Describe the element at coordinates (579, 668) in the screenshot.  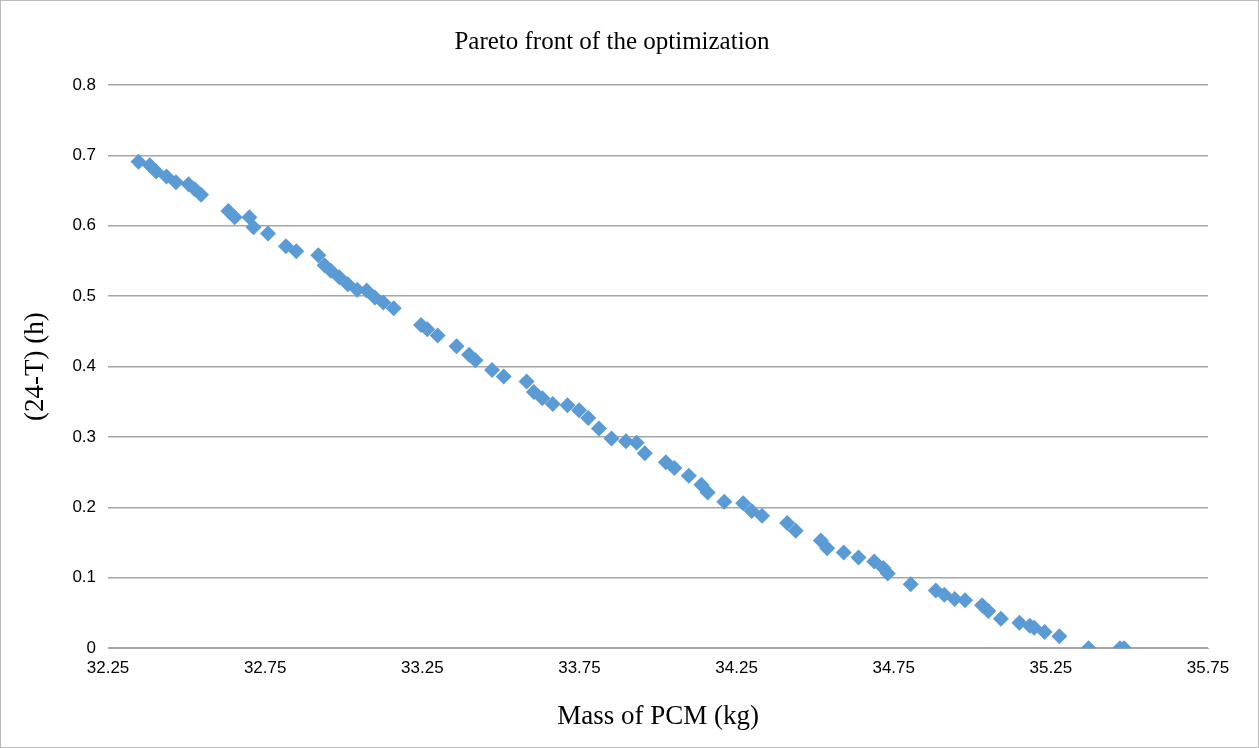
I see `x-tick-label: 33.75` at that location.